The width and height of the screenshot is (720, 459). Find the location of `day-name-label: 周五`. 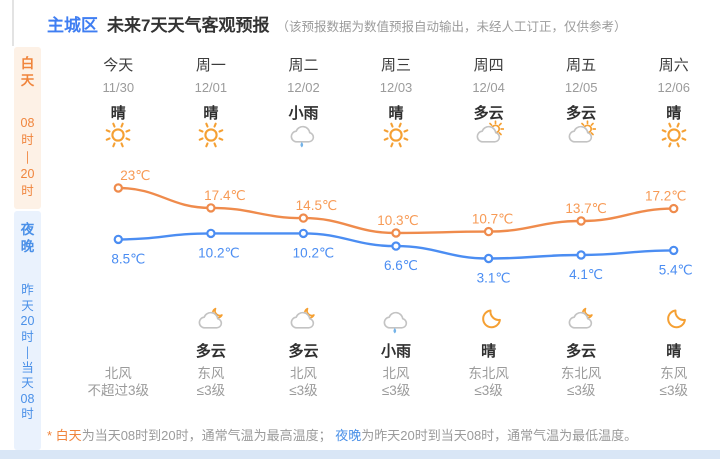

day-name-label: 周五 is located at coordinates (581, 65).